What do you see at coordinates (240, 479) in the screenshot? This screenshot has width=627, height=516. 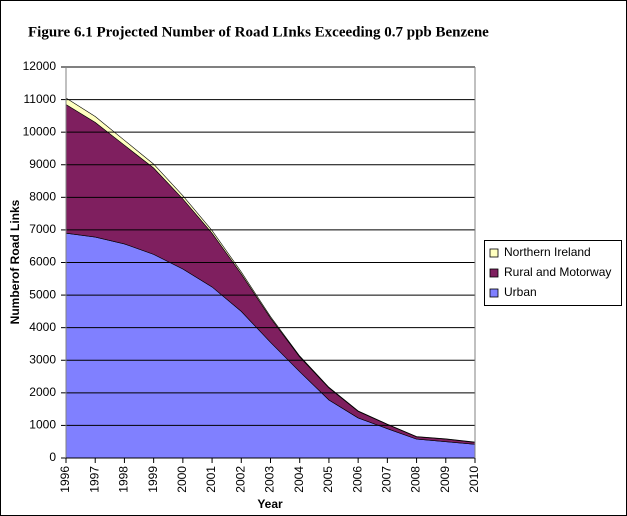 I see `x-tick-label: 2002` at bounding box center [240, 479].